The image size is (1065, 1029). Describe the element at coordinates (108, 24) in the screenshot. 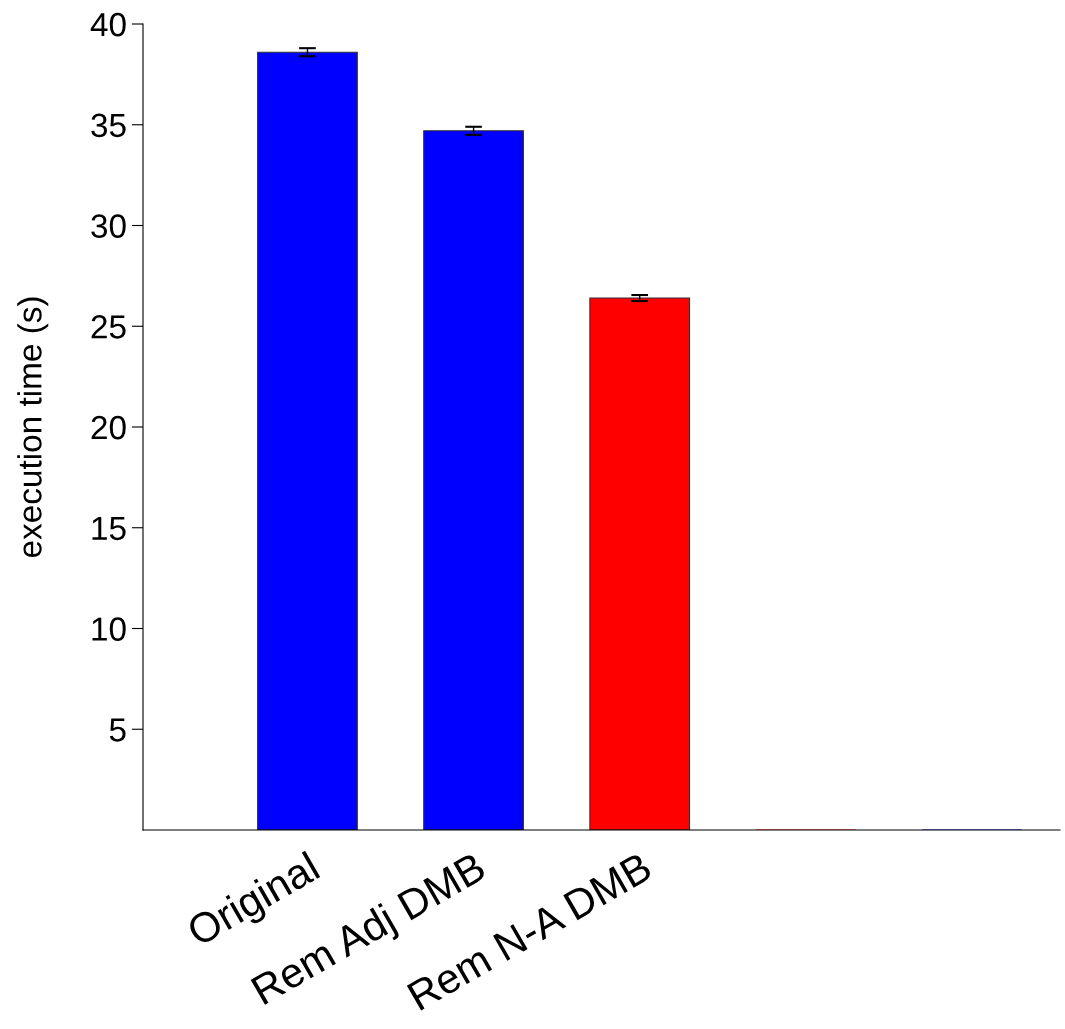

I see `y-tick-label: 40` at that location.